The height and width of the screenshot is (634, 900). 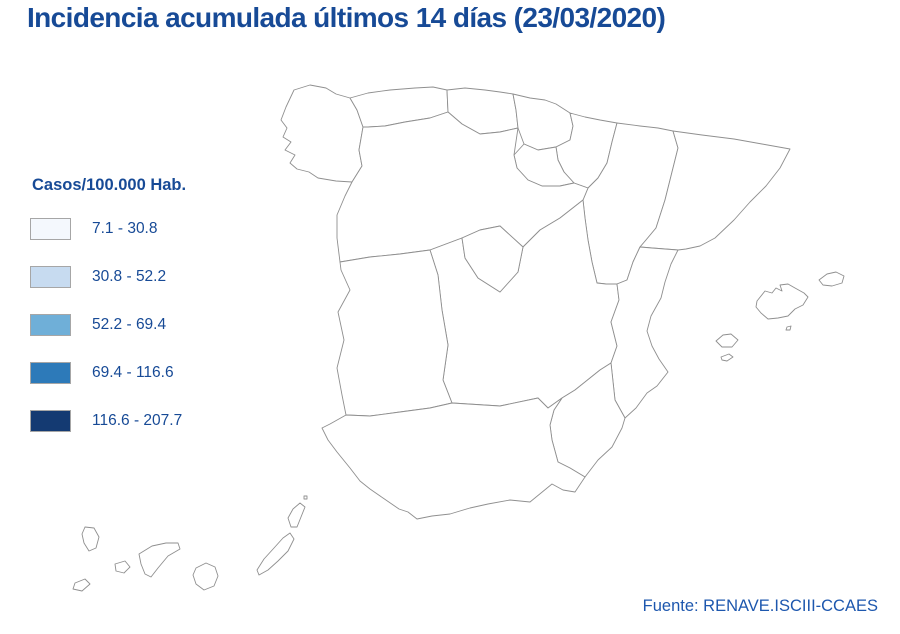 I want to click on legend-item: 52.2 - 69.4, so click(x=108, y=324).